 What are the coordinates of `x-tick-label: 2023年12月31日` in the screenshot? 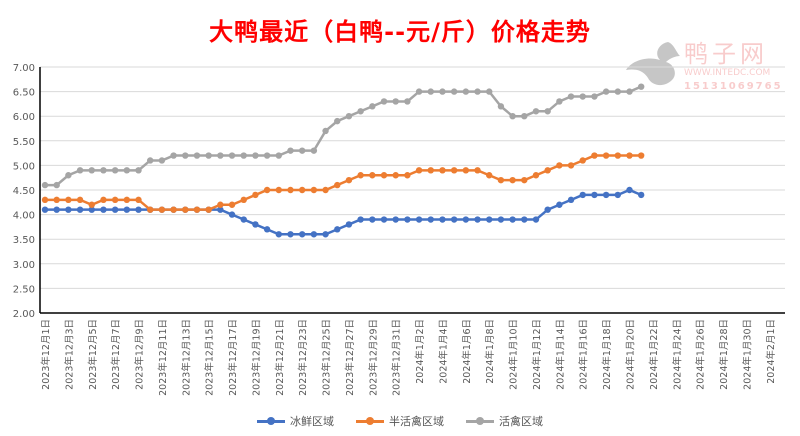 It's located at (397, 357).